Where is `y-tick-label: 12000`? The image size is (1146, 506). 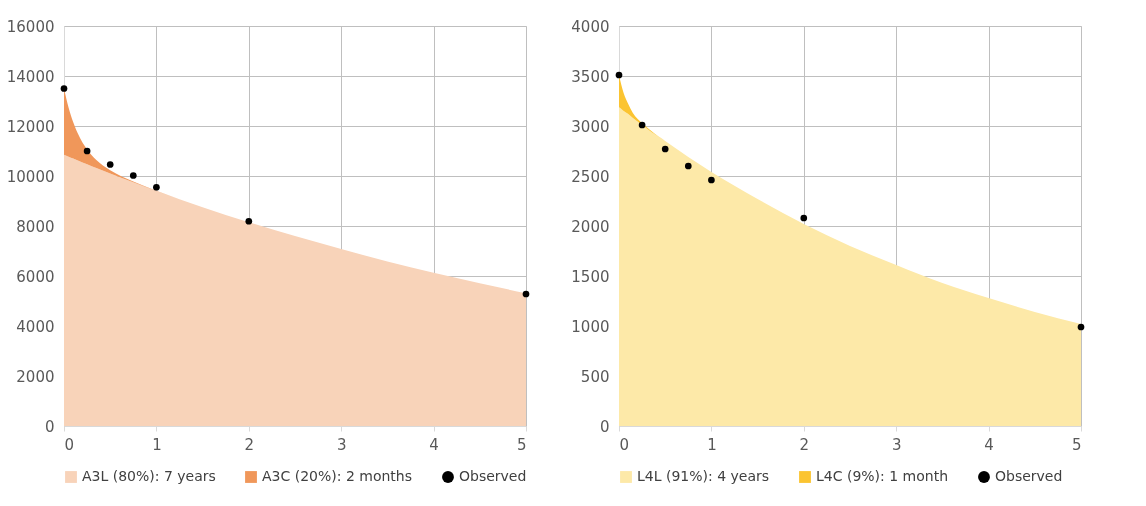
y-tick-label: 12000 is located at coordinates (30, 126).